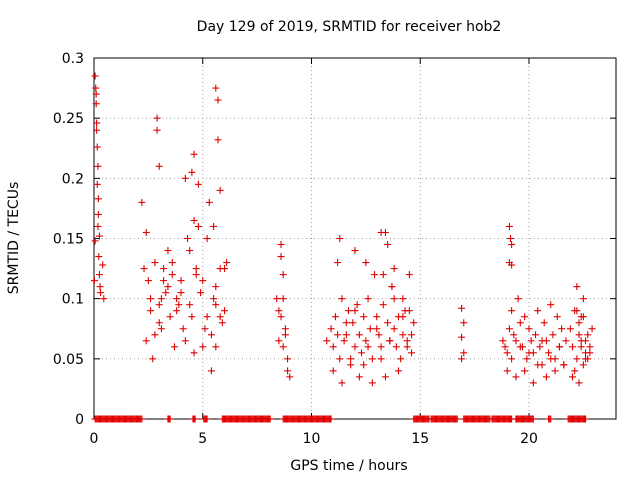 Image resolution: width=640 pixels, height=480 pixels. Describe the element at coordinates (14, 238) in the screenshot. I see `y-axis-label: SRMTID / TECUs` at that location.